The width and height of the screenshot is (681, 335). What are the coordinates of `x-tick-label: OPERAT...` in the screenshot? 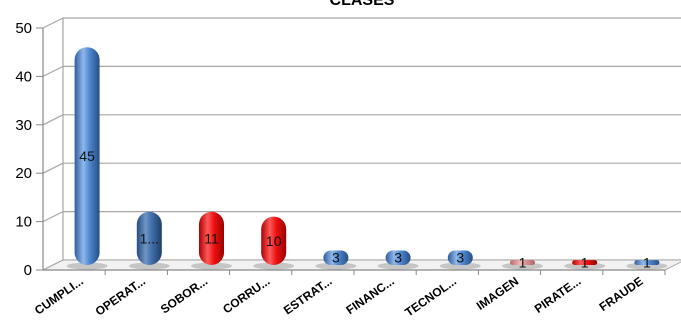 It's located at (120, 296).